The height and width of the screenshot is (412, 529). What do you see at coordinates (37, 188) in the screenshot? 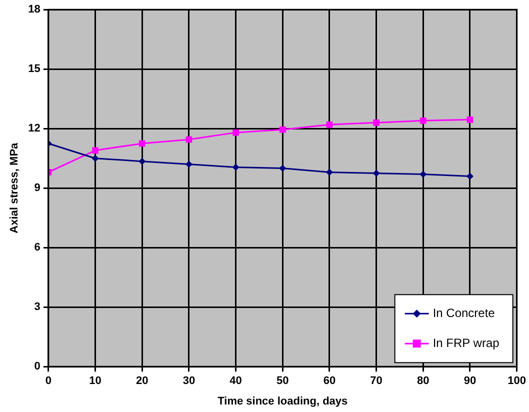
I see `y-tick-label: 9` at bounding box center [37, 188].